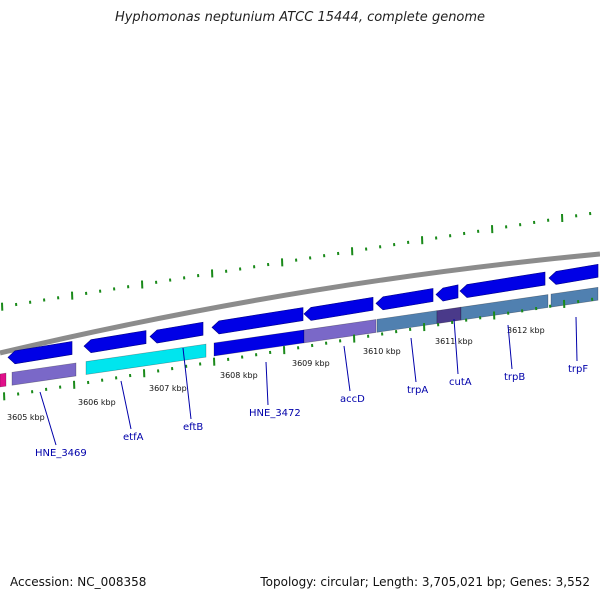 The width and height of the screenshot is (600, 600). I want to click on gene-label: eftB, so click(193, 427).